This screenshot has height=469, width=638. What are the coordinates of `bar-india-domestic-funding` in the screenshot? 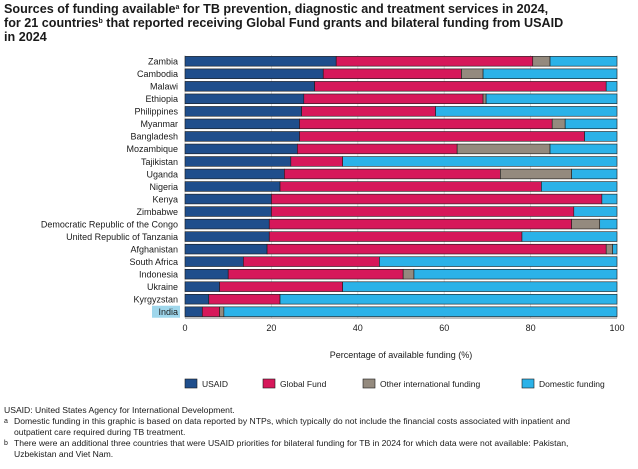 It's located at (420, 311).